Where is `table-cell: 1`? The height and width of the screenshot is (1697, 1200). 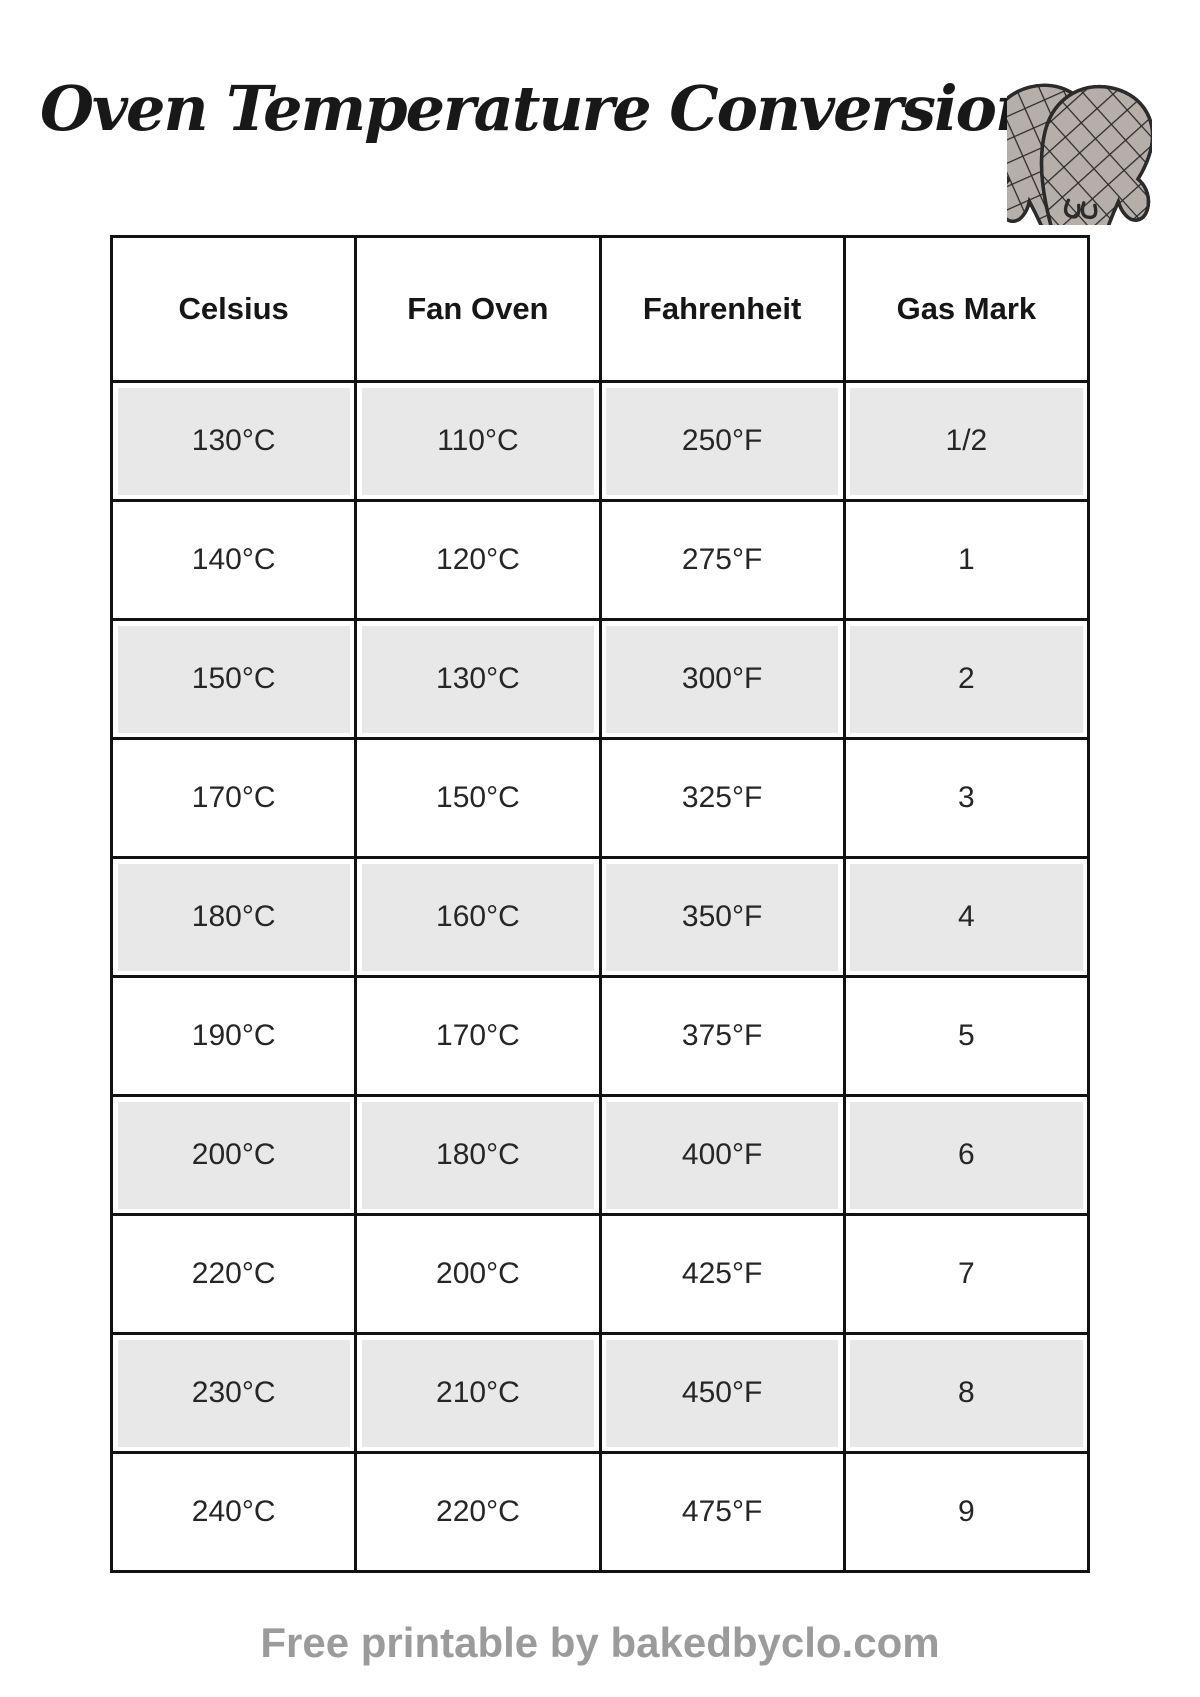
table-cell: 1 is located at coordinates (966, 560).